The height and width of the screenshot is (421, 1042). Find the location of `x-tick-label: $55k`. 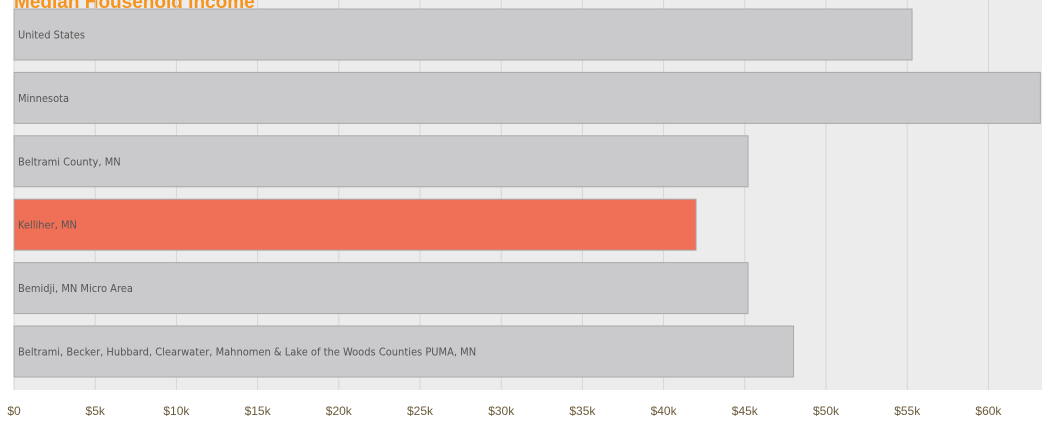

x-tick-label: $55k is located at coordinates (907, 411).